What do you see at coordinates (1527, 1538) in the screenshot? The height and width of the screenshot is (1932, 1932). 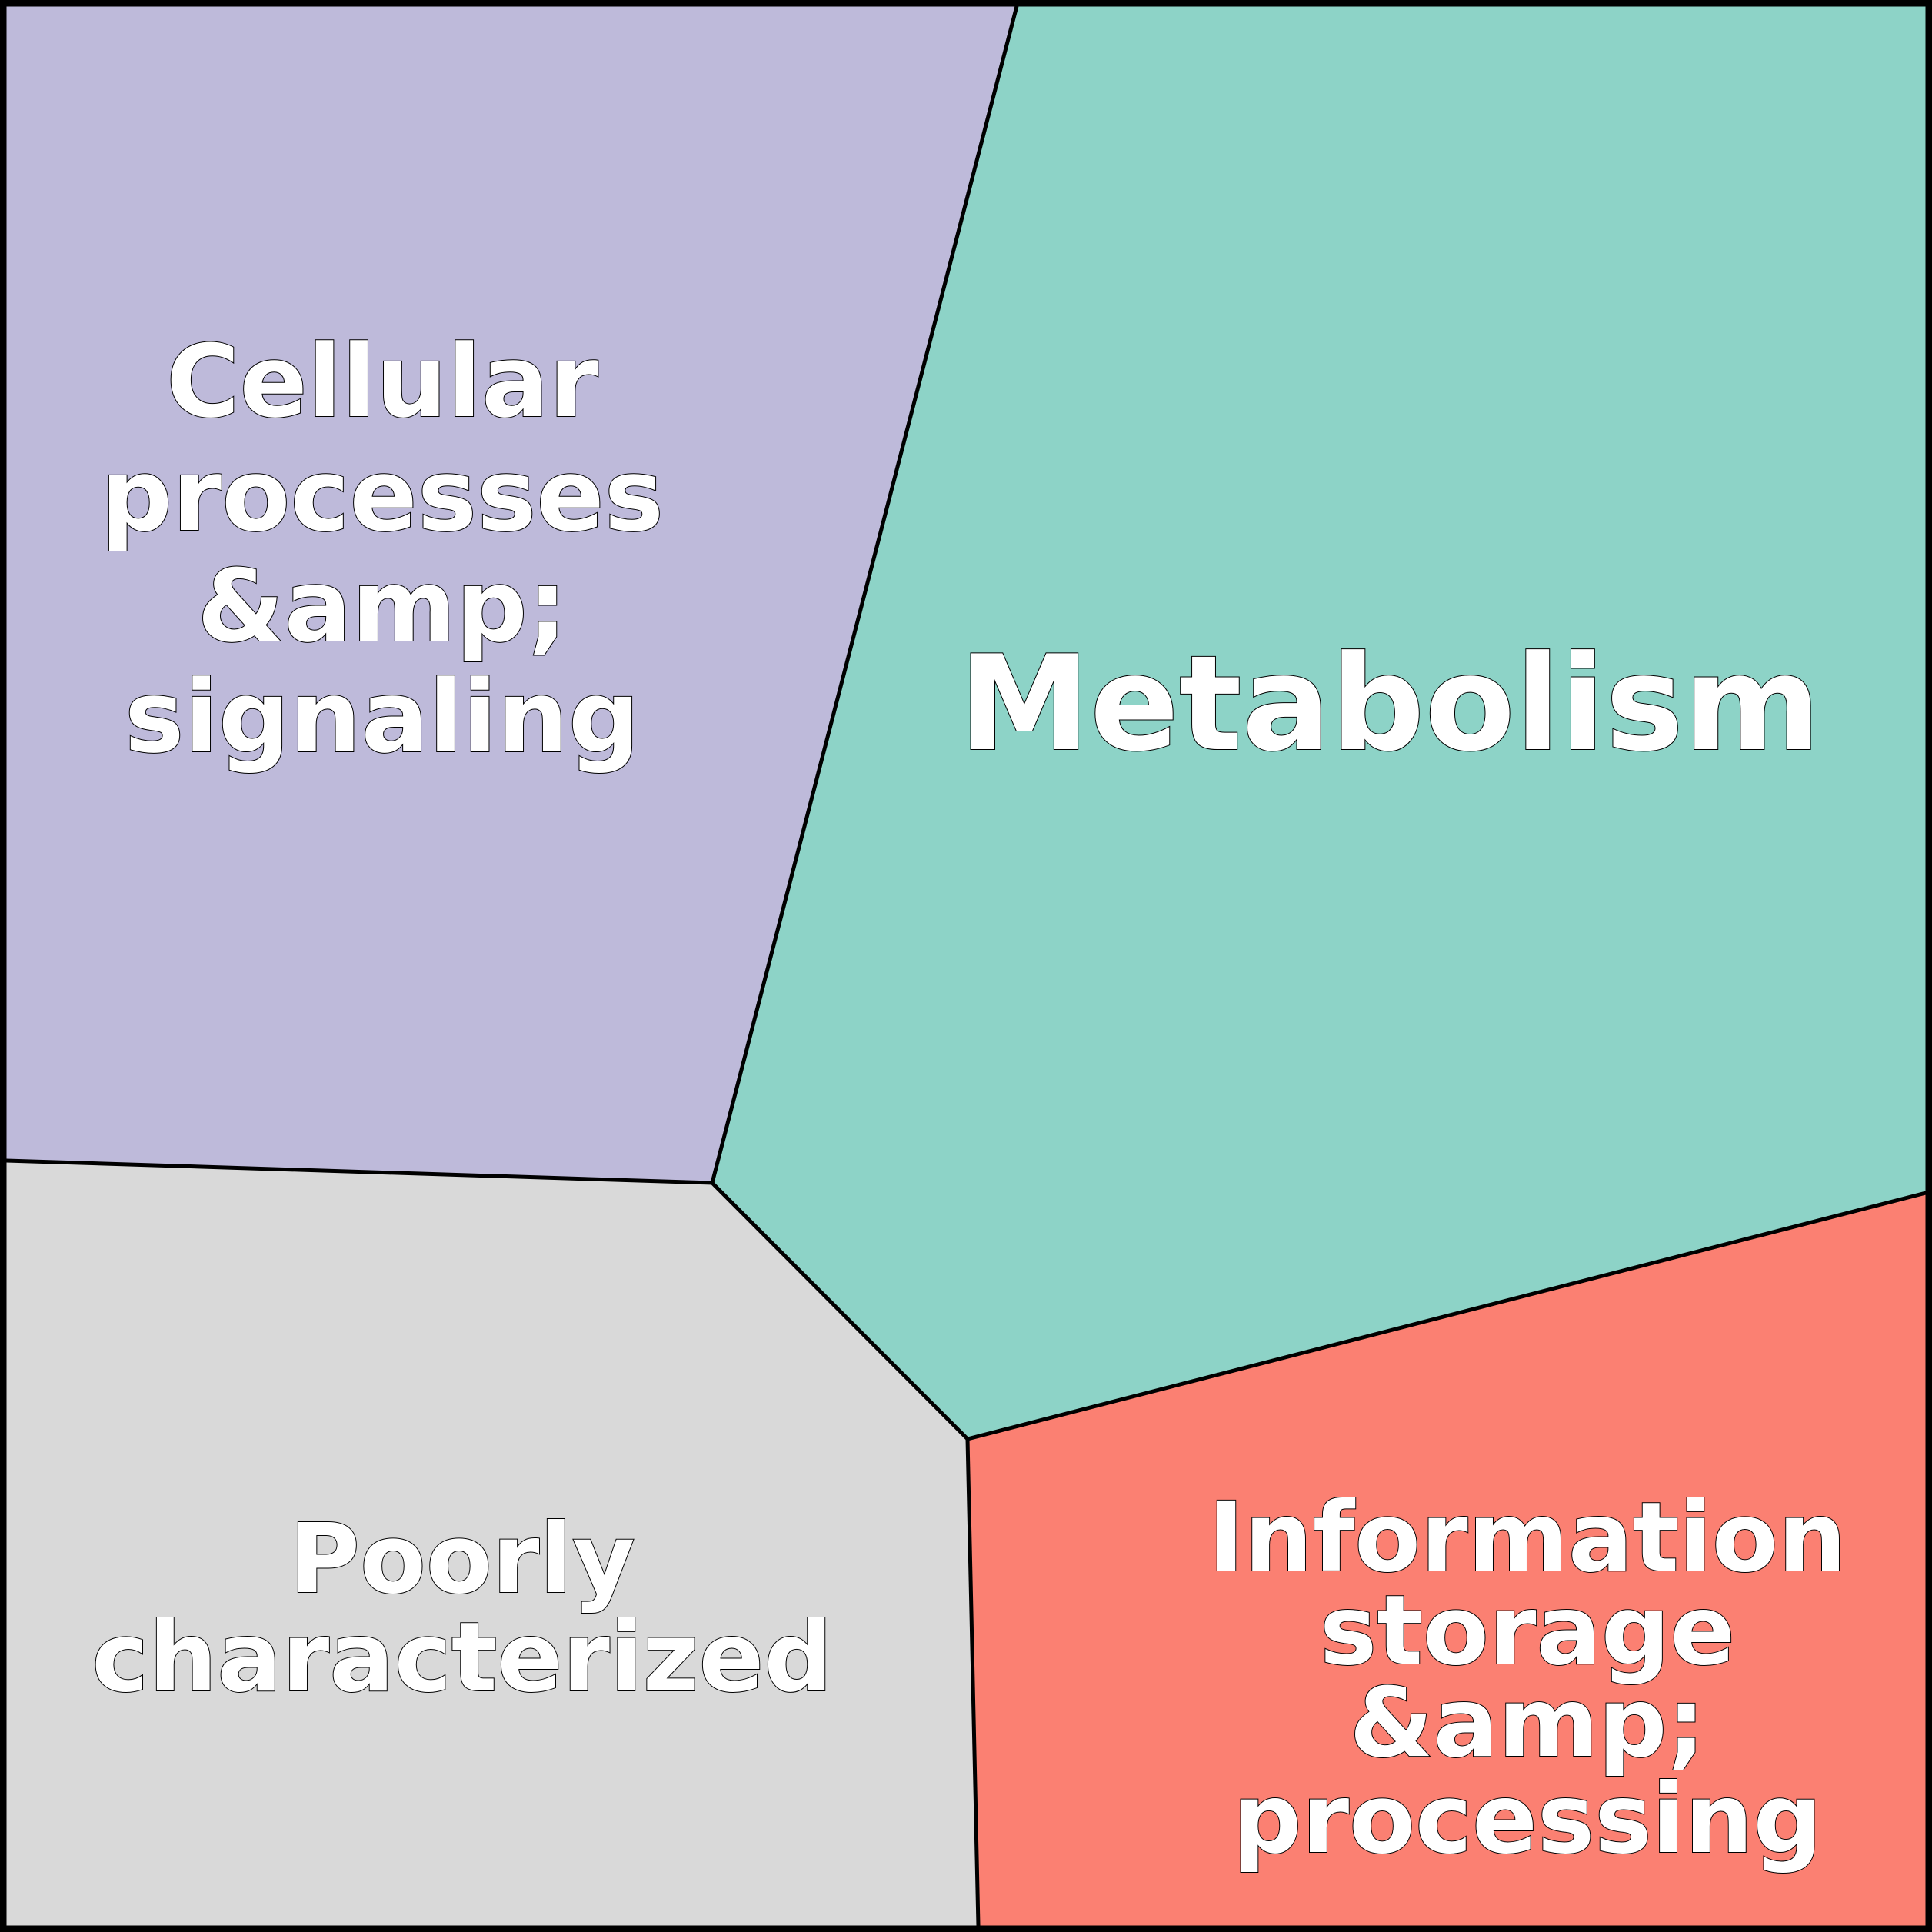 I see `region-label: Information` at bounding box center [1527, 1538].